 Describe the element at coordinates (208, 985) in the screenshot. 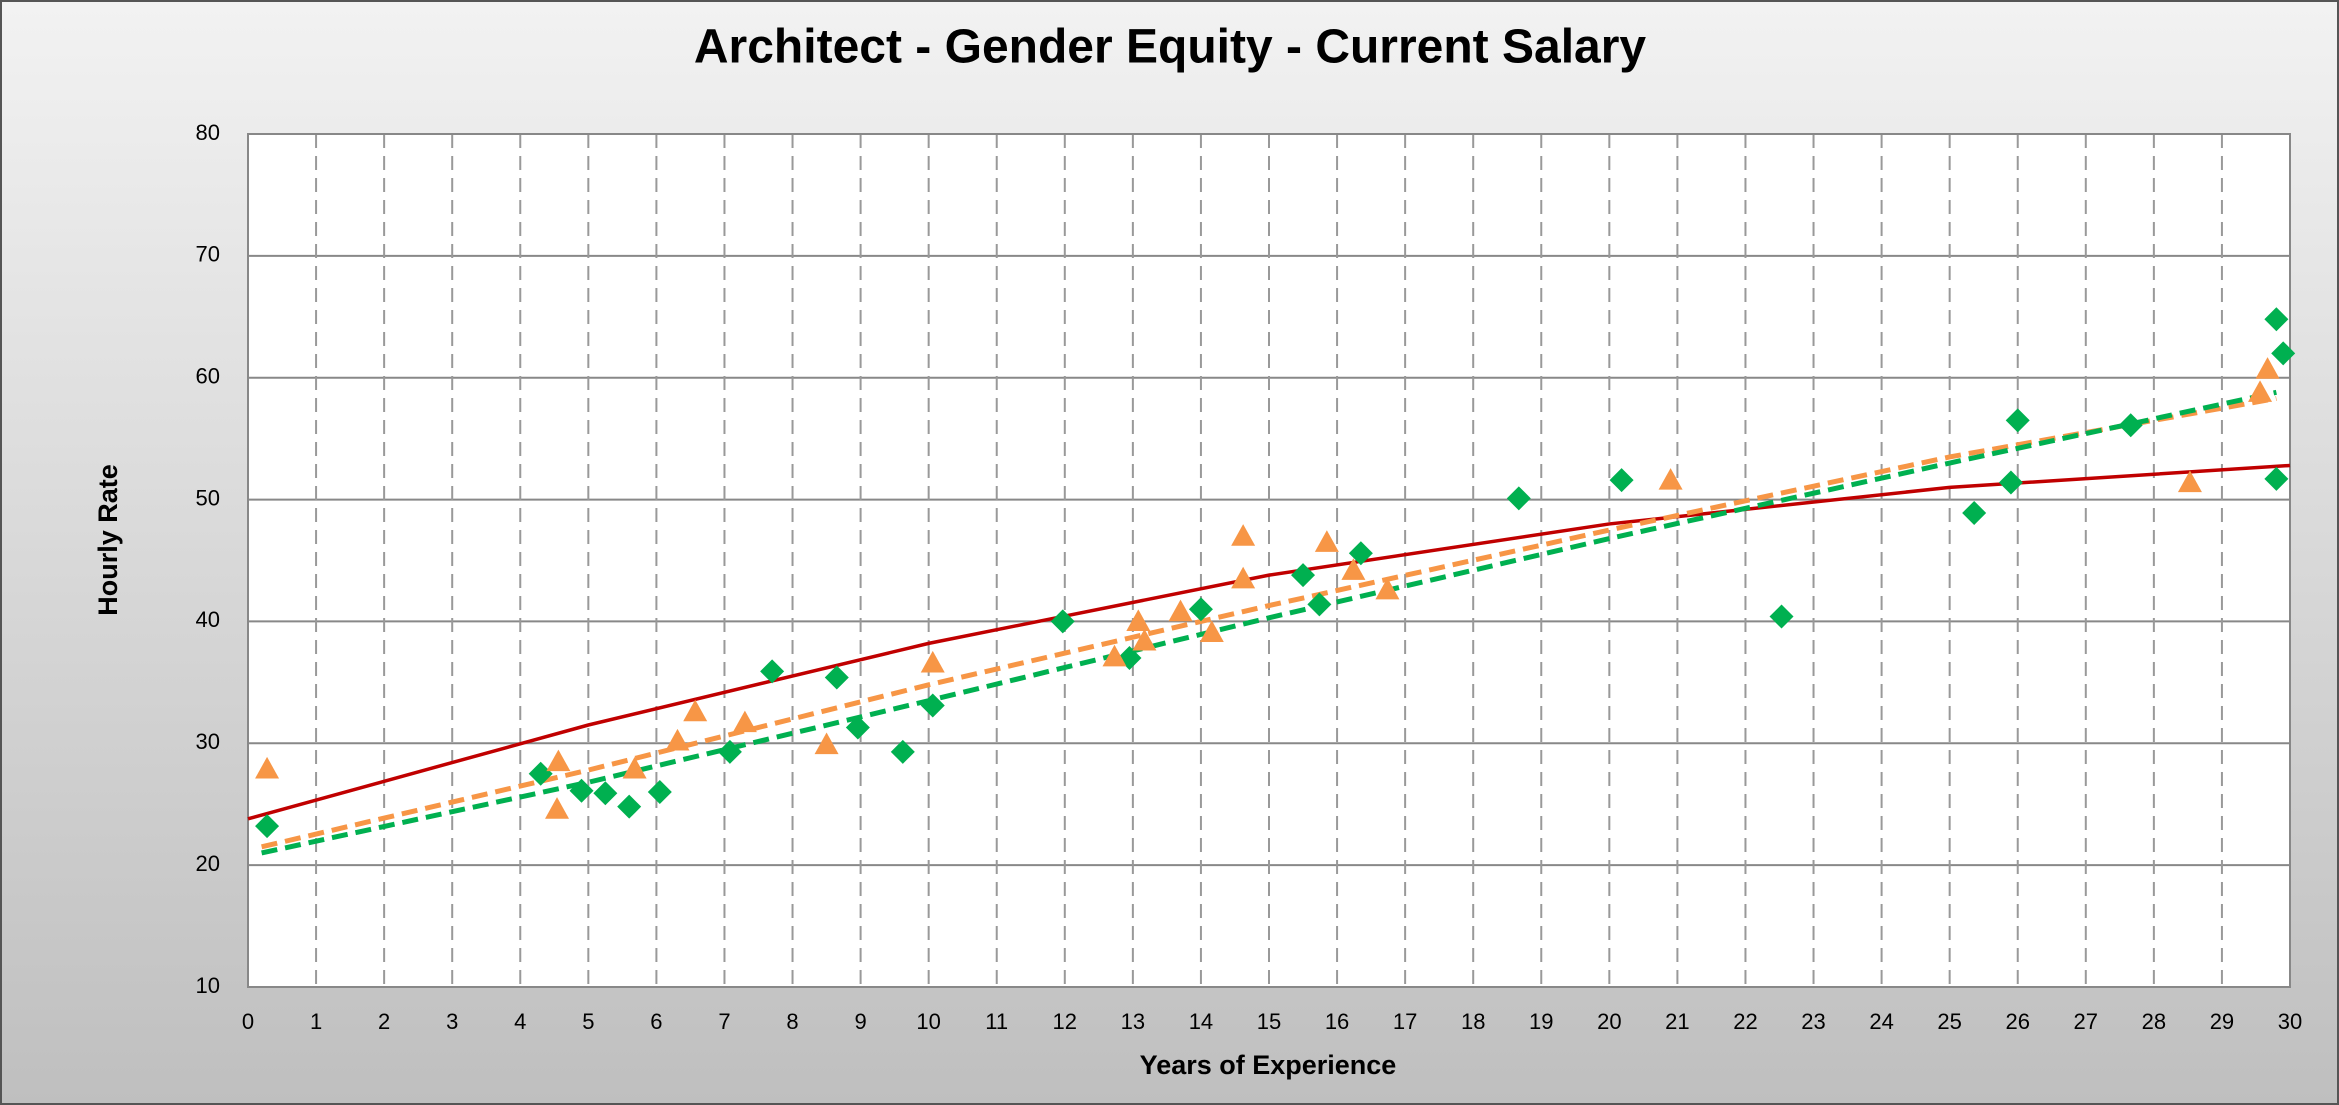

I see `y-tick-label: 10` at that location.